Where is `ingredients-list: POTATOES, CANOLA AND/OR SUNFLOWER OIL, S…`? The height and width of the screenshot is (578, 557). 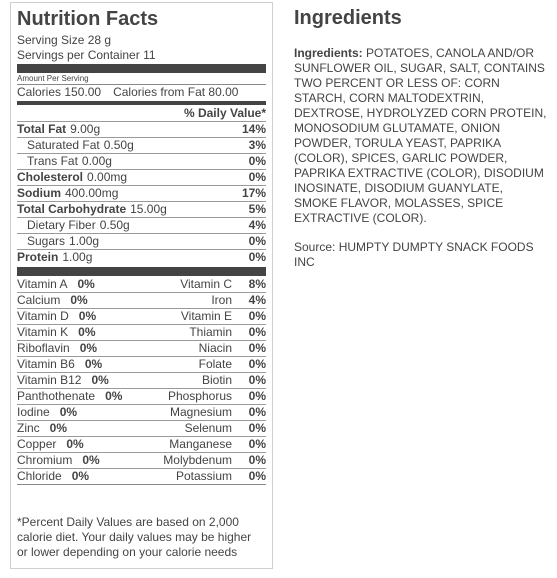 ingredients-list: POTATOES, CANOLA AND/OR SUNFLOWER OIL, S… is located at coordinates (420, 135).